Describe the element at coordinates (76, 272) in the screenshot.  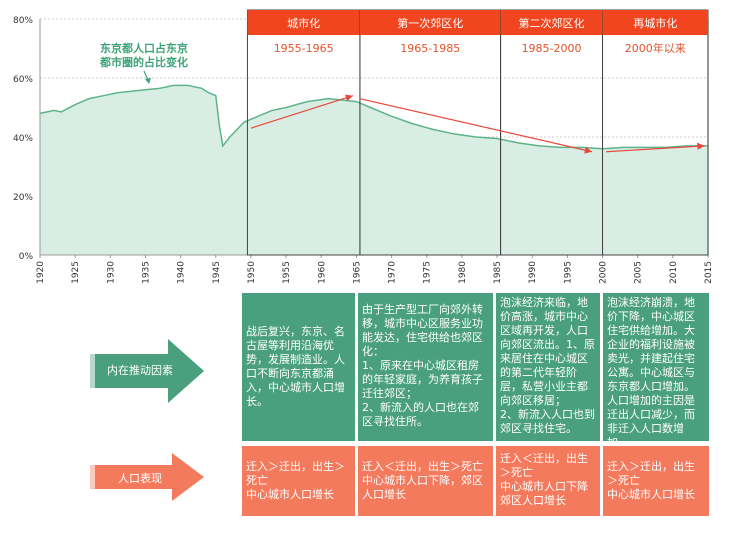
I see `x-tick-label: 1925` at that location.